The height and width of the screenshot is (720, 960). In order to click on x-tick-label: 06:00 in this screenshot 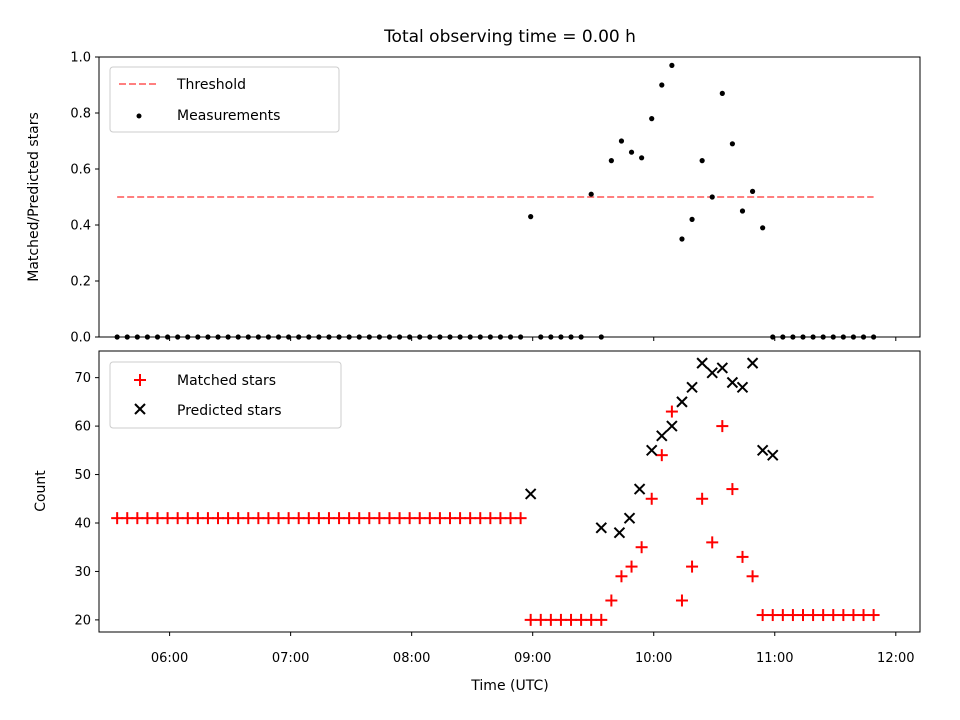, I will do `click(169, 658)`.